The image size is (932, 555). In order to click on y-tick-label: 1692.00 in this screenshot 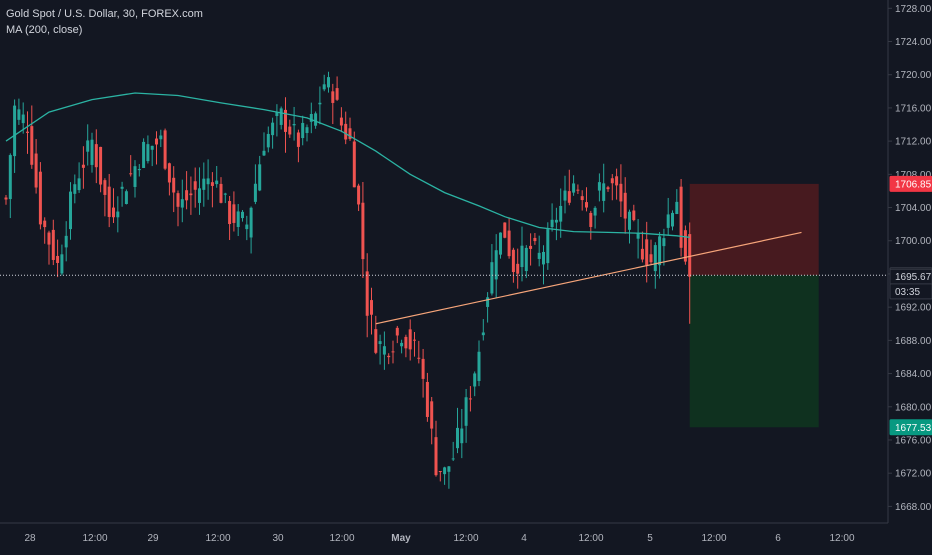, I will do `click(913, 308)`.